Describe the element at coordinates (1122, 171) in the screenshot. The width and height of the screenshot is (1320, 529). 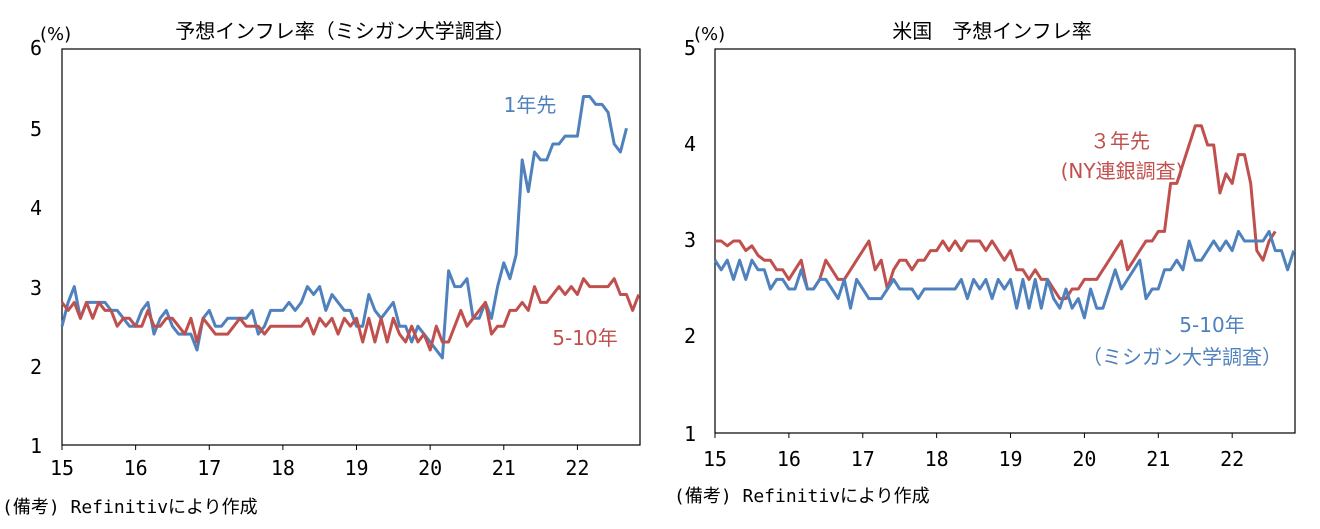
I see `annotation-3yr-source: (NY連銀調査)` at that location.